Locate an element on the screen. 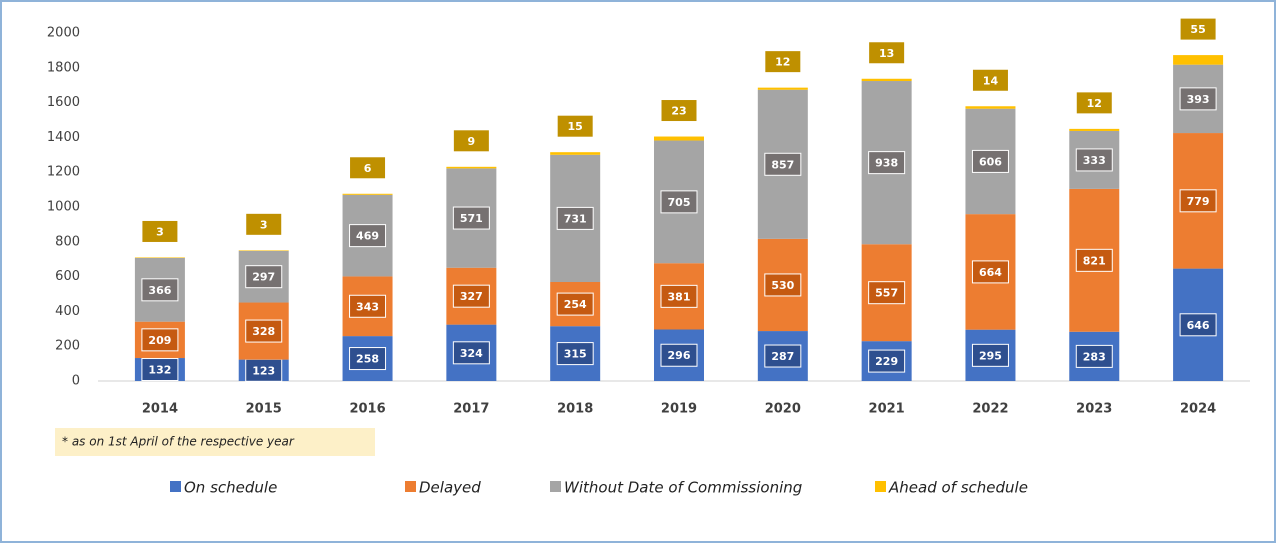 This screenshot has width=1276, height=547. x-tick-label: 2014 is located at coordinates (160, 409).